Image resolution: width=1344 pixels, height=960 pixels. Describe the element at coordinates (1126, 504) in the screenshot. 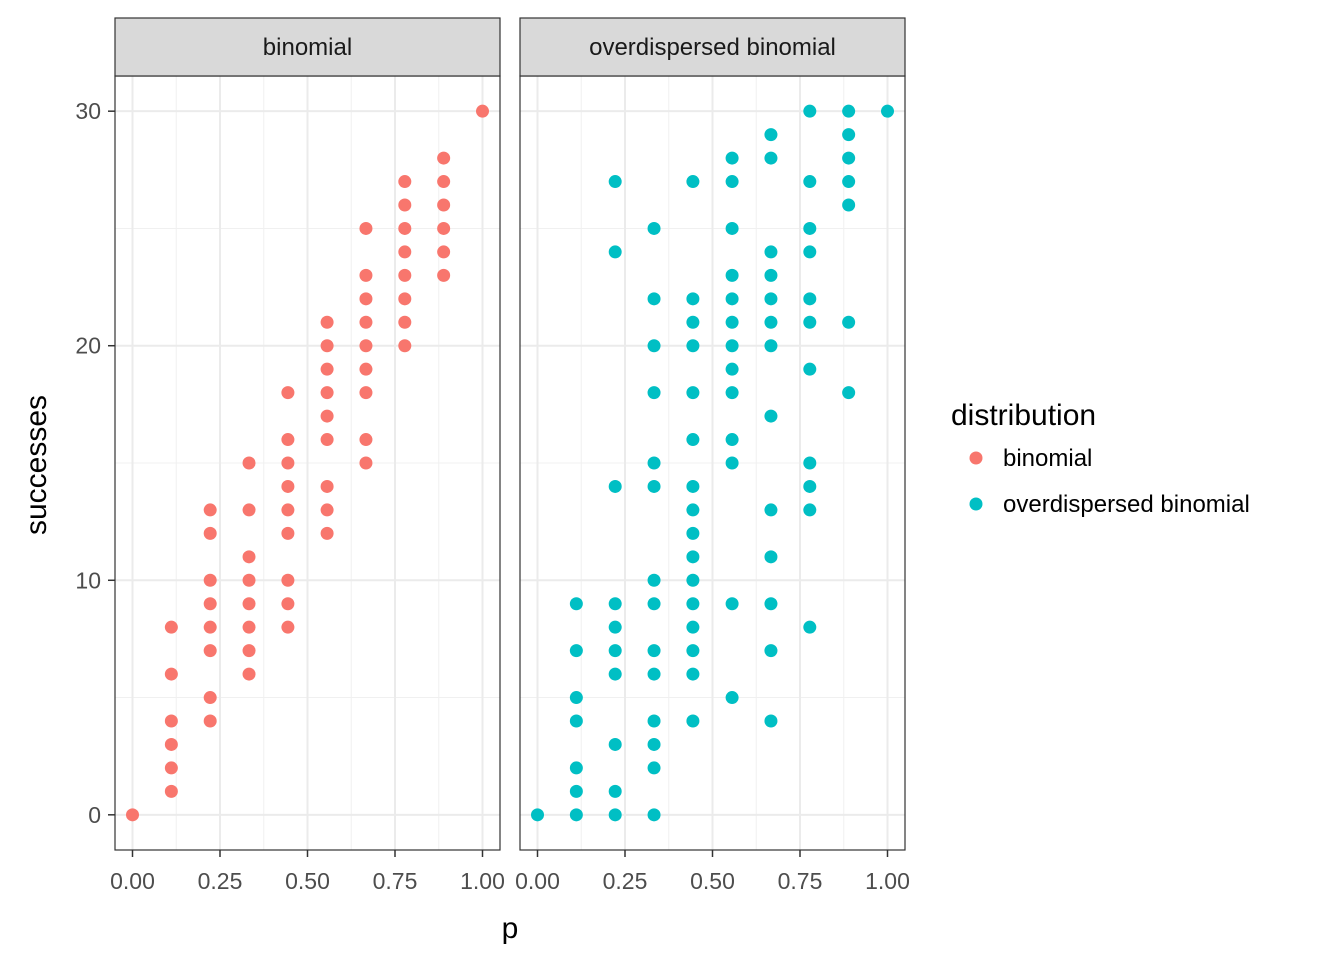

I see `legend-entry-label: overdispersed binomial` at that location.